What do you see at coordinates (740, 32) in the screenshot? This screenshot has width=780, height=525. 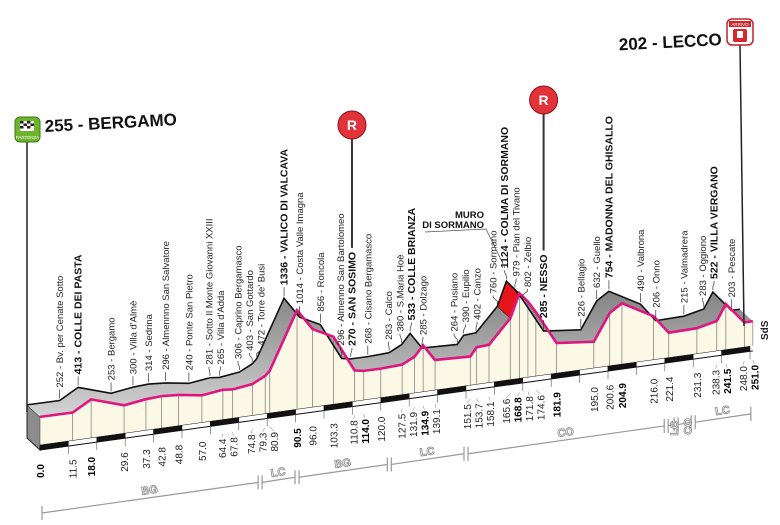 I see `arrivo-finish-icon: ARRIVO` at bounding box center [740, 32].